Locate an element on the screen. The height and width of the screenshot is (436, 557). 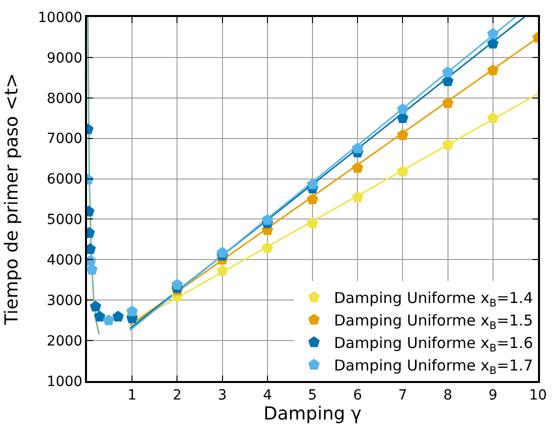
x-tick-label: 6 is located at coordinates (357, 396).